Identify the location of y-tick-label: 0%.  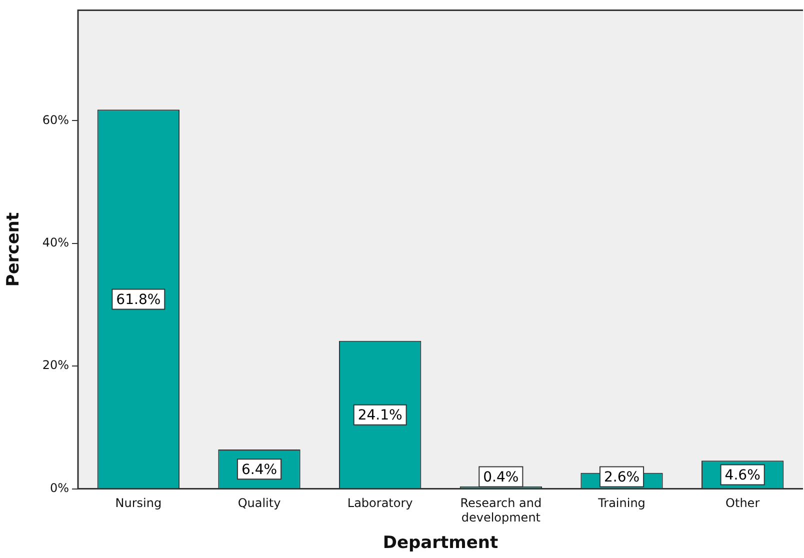
(59, 487).